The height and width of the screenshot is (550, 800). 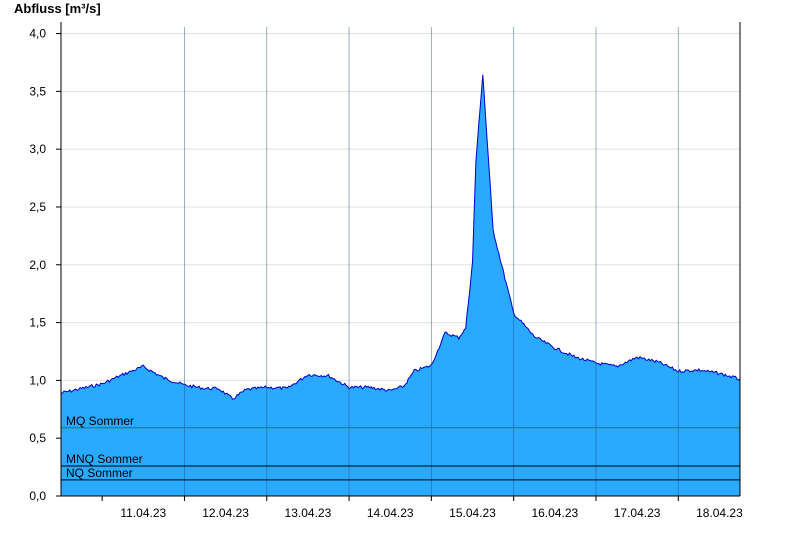 I want to click on x-tick-label: 18.04.23, so click(x=719, y=513).